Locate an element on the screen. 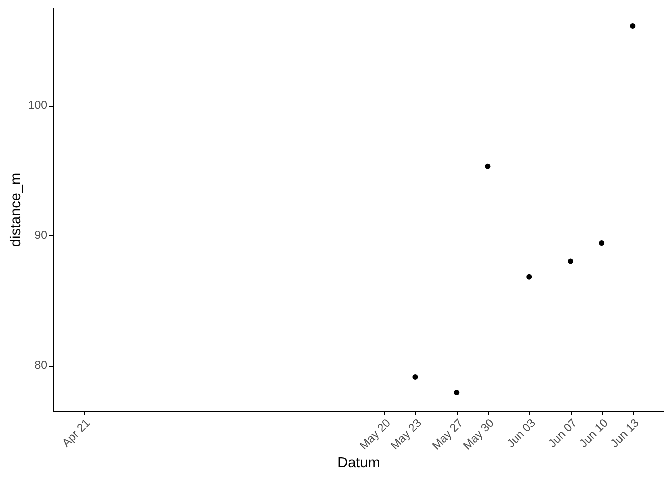 Image resolution: width=672 pixels, height=480 pixels. x-tick-label: Jun 07 is located at coordinates (563, 434).